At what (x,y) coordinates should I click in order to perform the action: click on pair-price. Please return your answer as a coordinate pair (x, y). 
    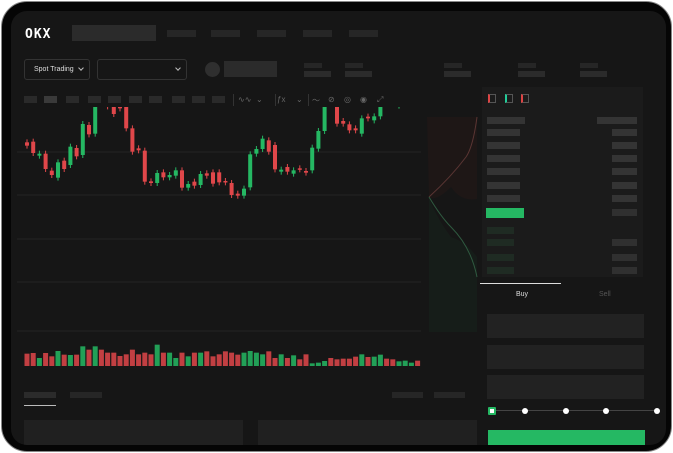
    Looking at the image, I should click on (250, 69).